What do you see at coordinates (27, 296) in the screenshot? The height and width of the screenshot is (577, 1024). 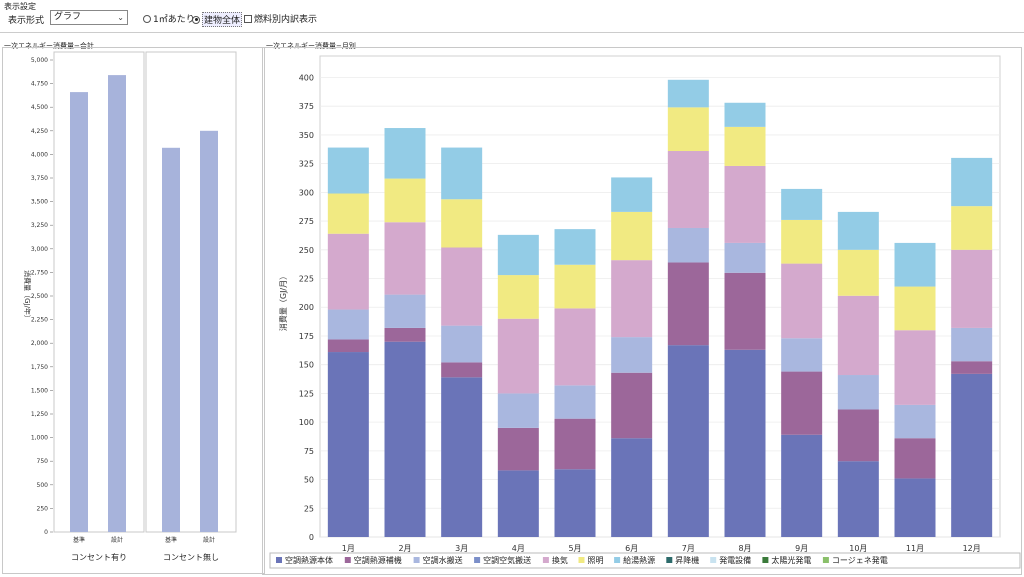 I see `left-y-axis-label: 消費量（GJ/年）` at bounding box center [27, 296].